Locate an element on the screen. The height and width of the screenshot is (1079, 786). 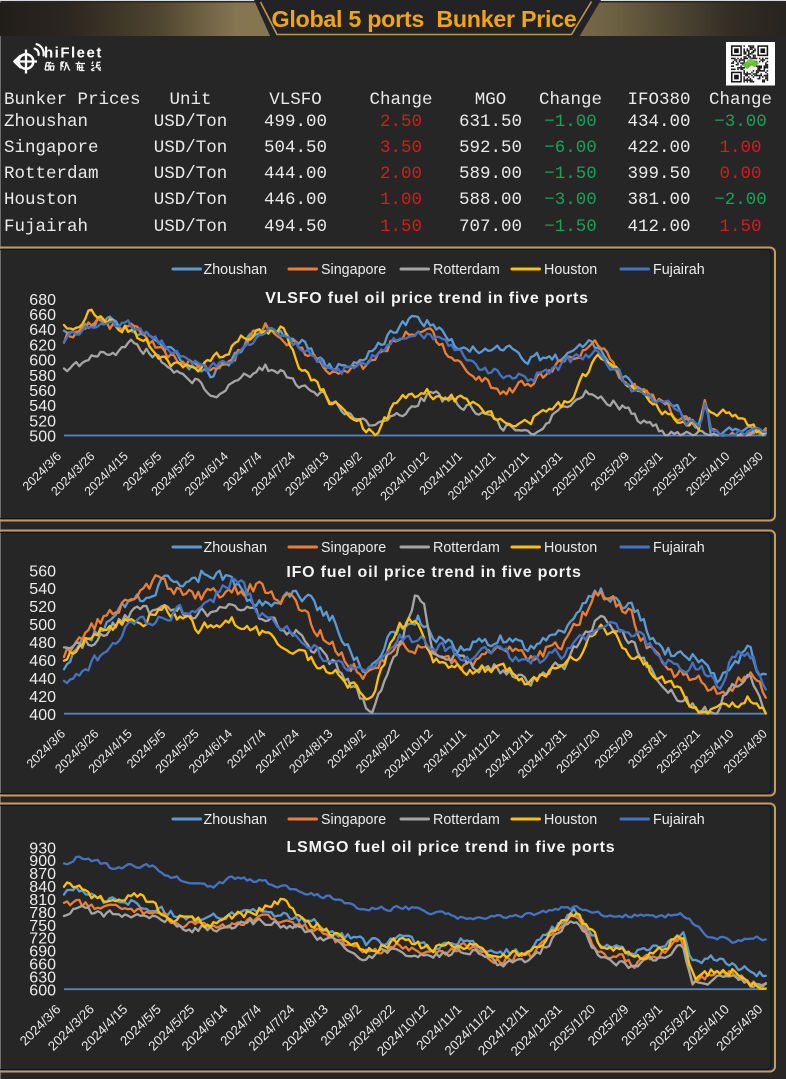
svg-text: 680 is located at coordinates (42, 300).